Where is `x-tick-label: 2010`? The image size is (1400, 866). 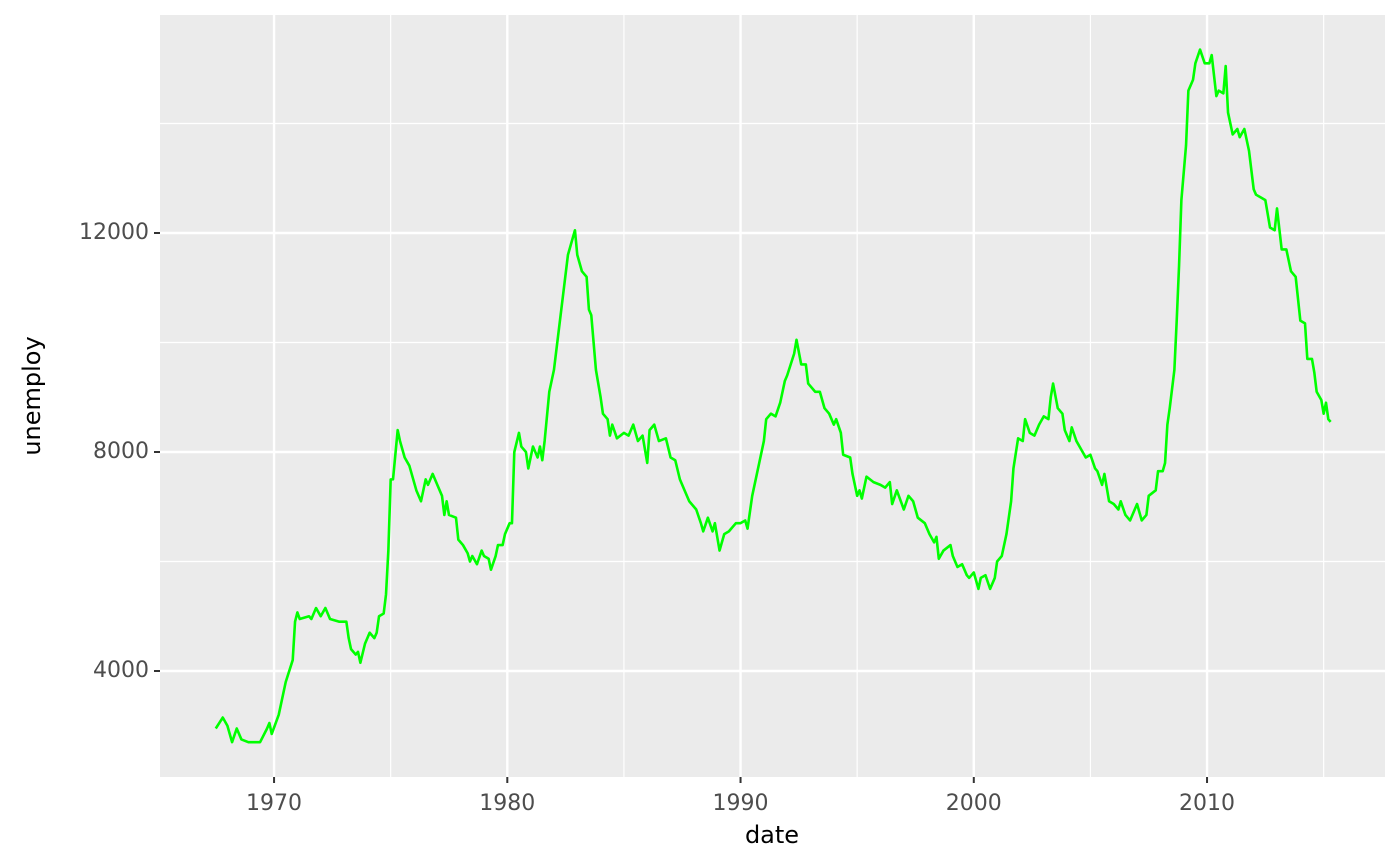
x-tick-label: 2010 is located at coordinates (1207, 803).